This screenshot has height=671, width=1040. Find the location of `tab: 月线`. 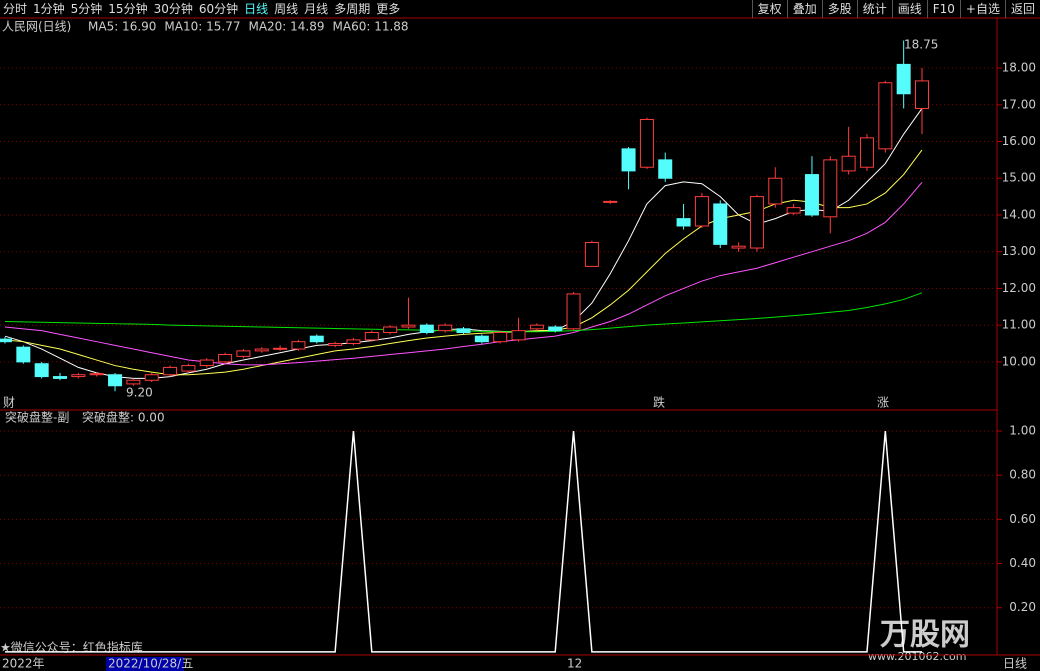

tab: 月线 is located at coordinates (316, 9).